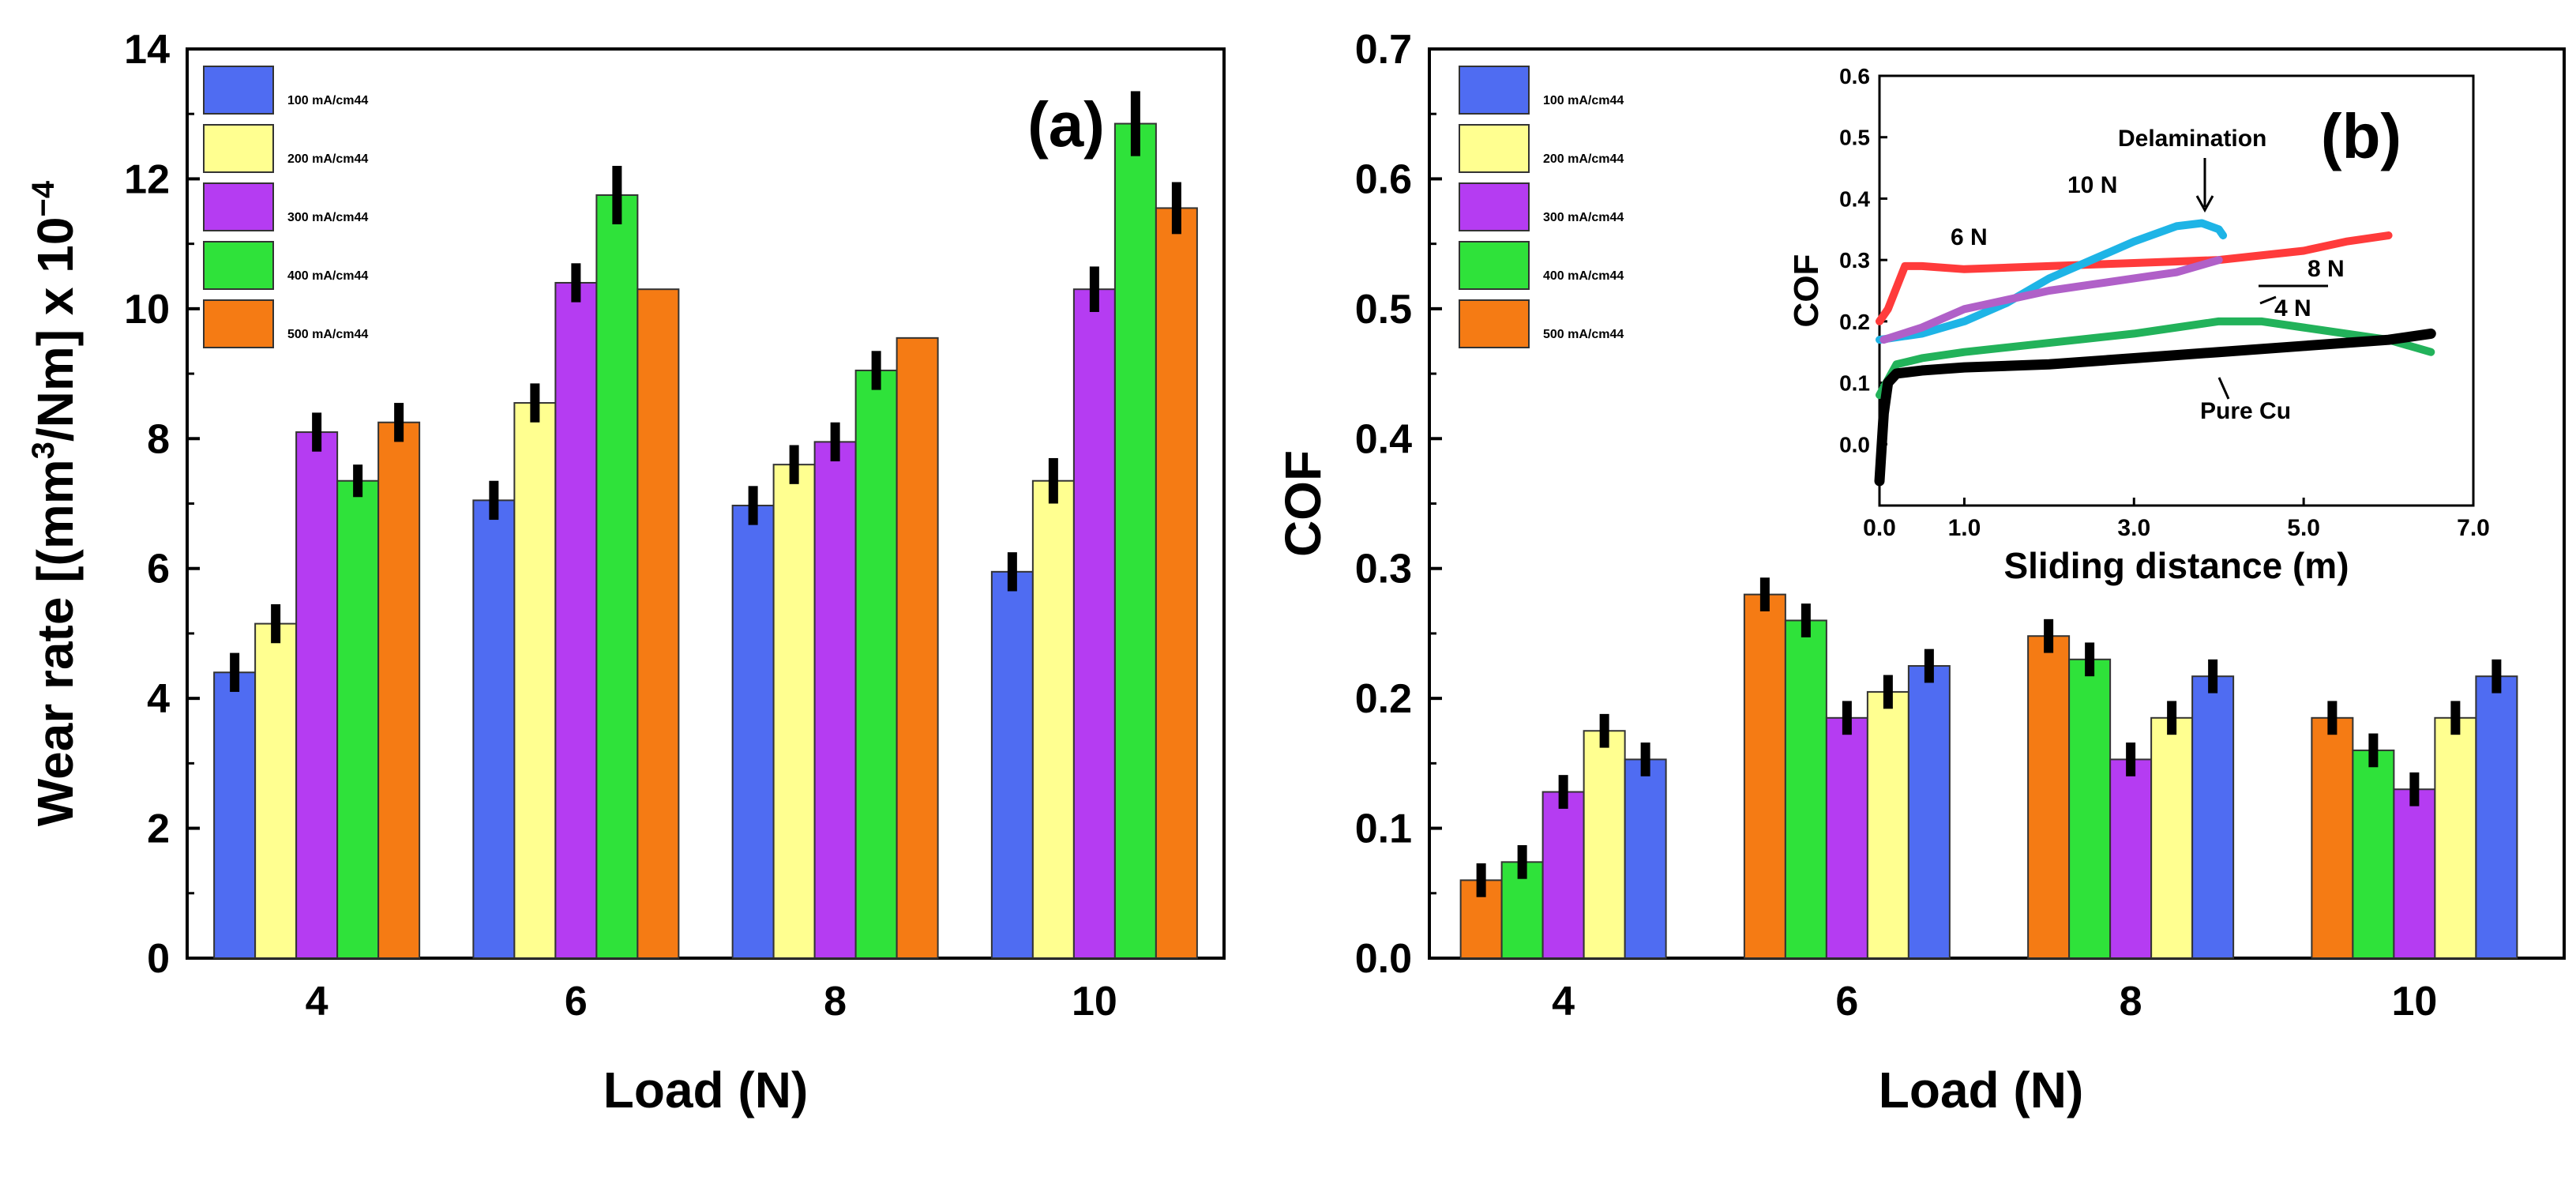  Describe the element at coordinates (1969, 237) in the screenshot. I see `annotation-6N: 6 N` at that location.